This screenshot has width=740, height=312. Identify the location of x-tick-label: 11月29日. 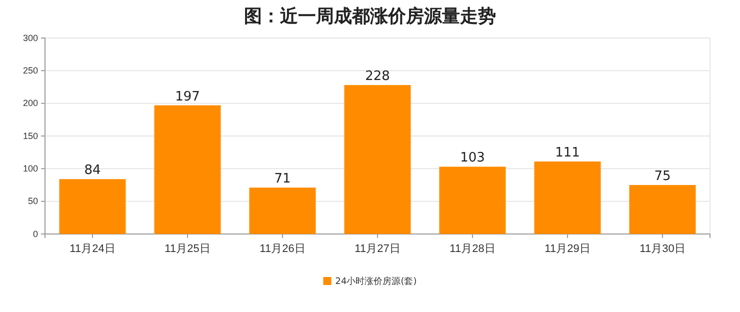
(567, 249).